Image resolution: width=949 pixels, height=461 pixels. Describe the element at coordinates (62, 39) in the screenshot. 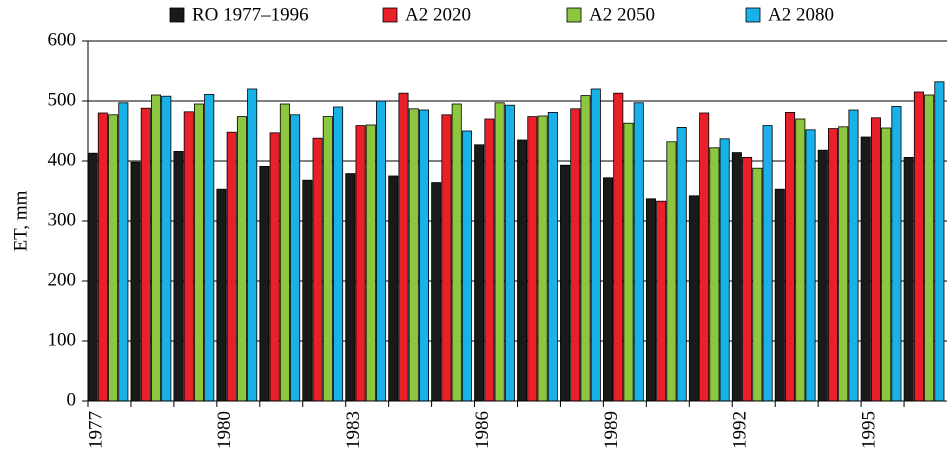

I see `y-tick-label: 600` at that location.